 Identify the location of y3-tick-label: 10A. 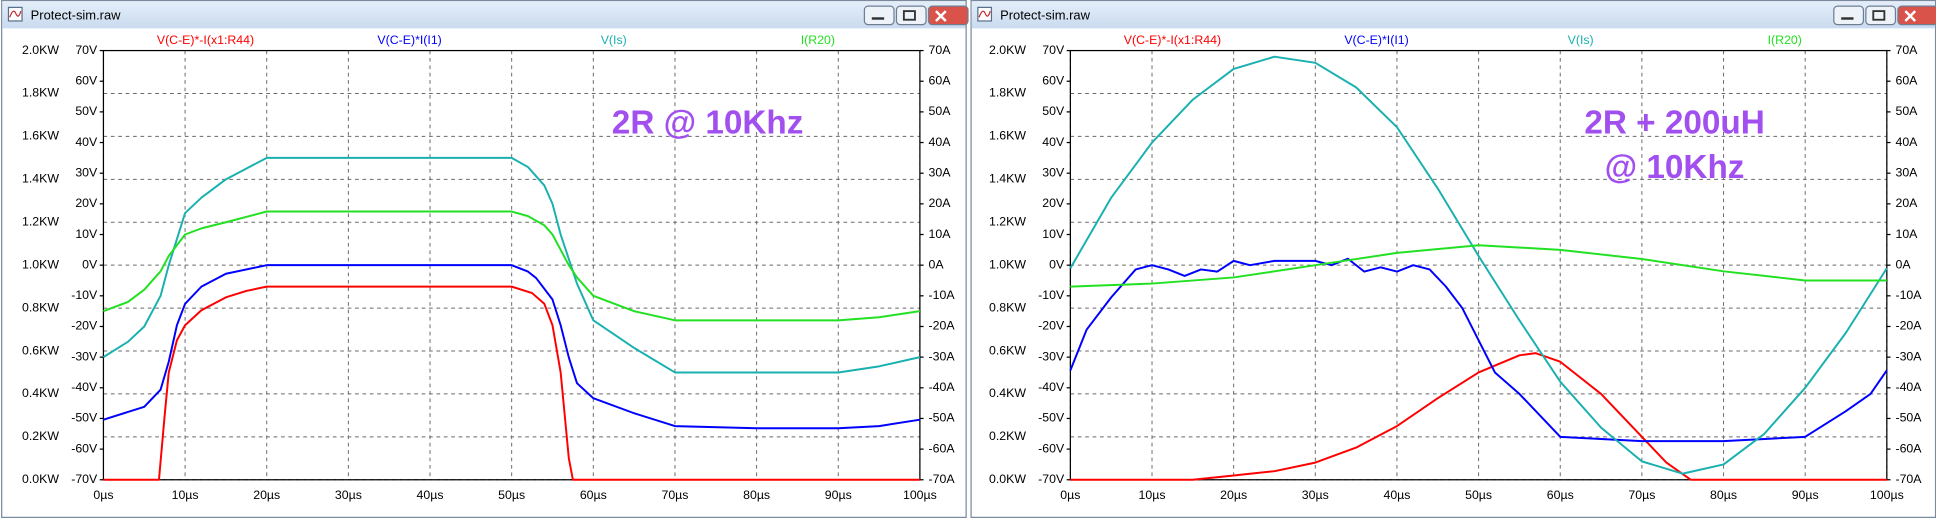
(940, 234).